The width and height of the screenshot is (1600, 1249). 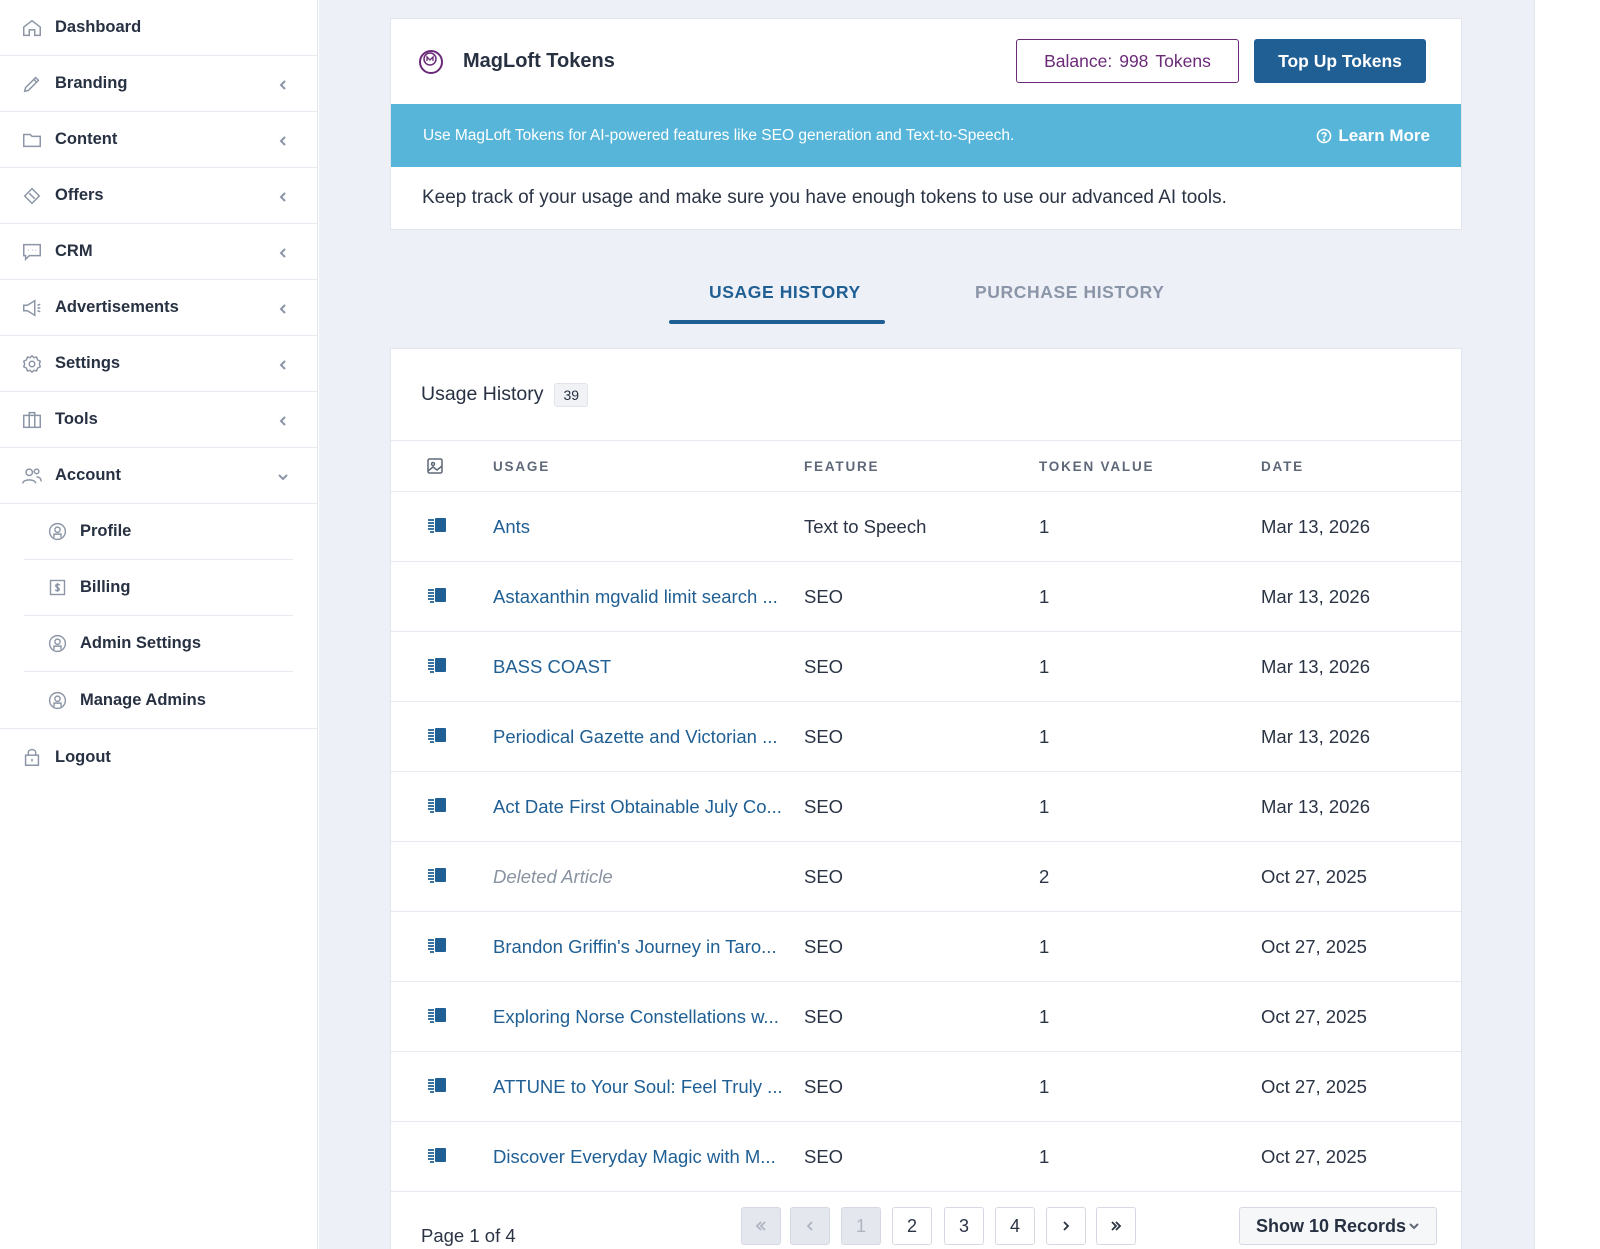 What do you see at coordinates (1324, 135) in the screenshot?
I see `help-circle-icon` at bounding box center [1324, 135].